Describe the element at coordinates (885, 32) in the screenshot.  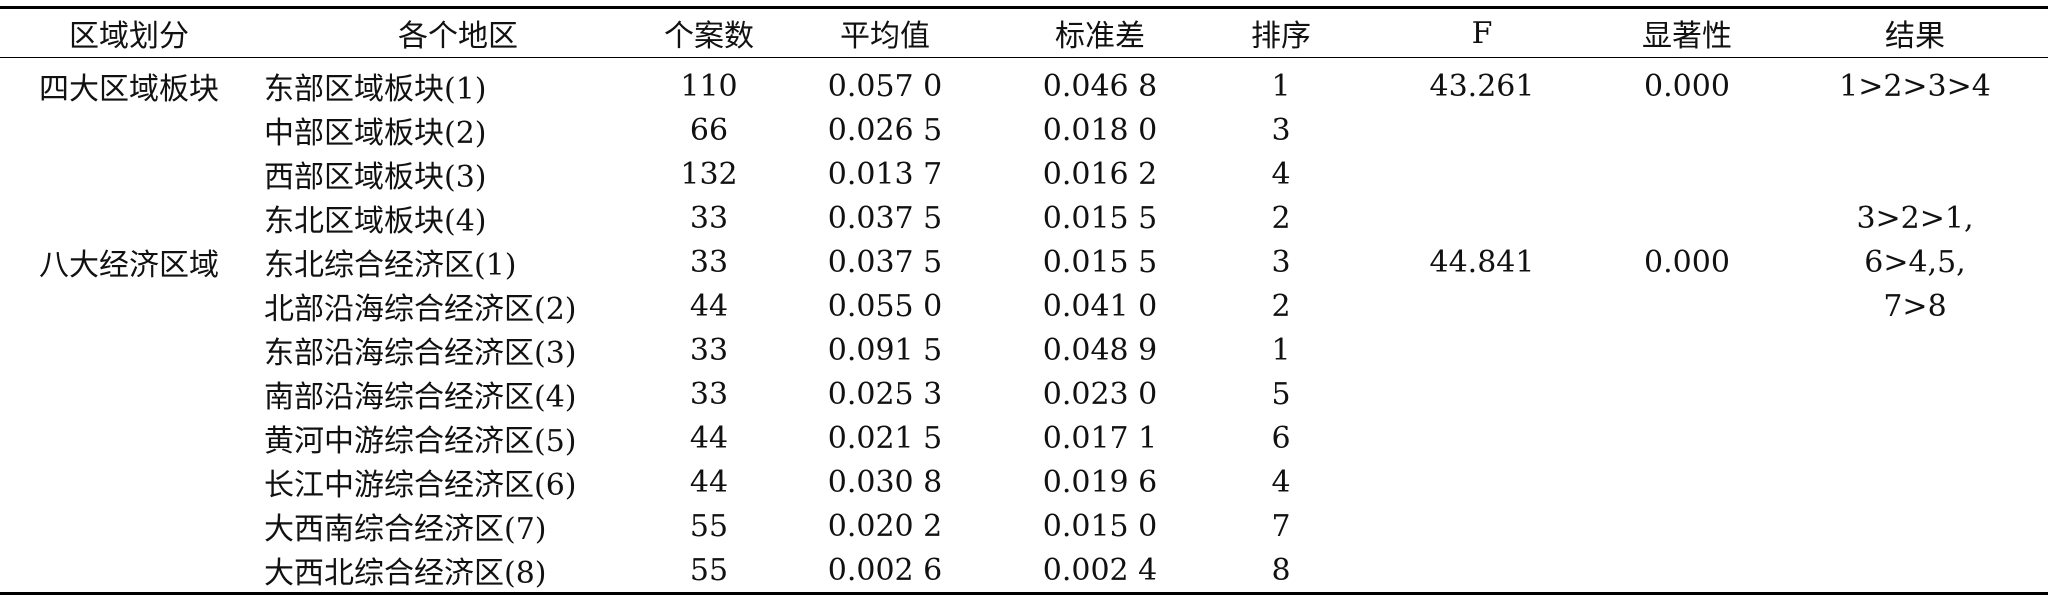
I see `header-mean: 平均值` at that location.